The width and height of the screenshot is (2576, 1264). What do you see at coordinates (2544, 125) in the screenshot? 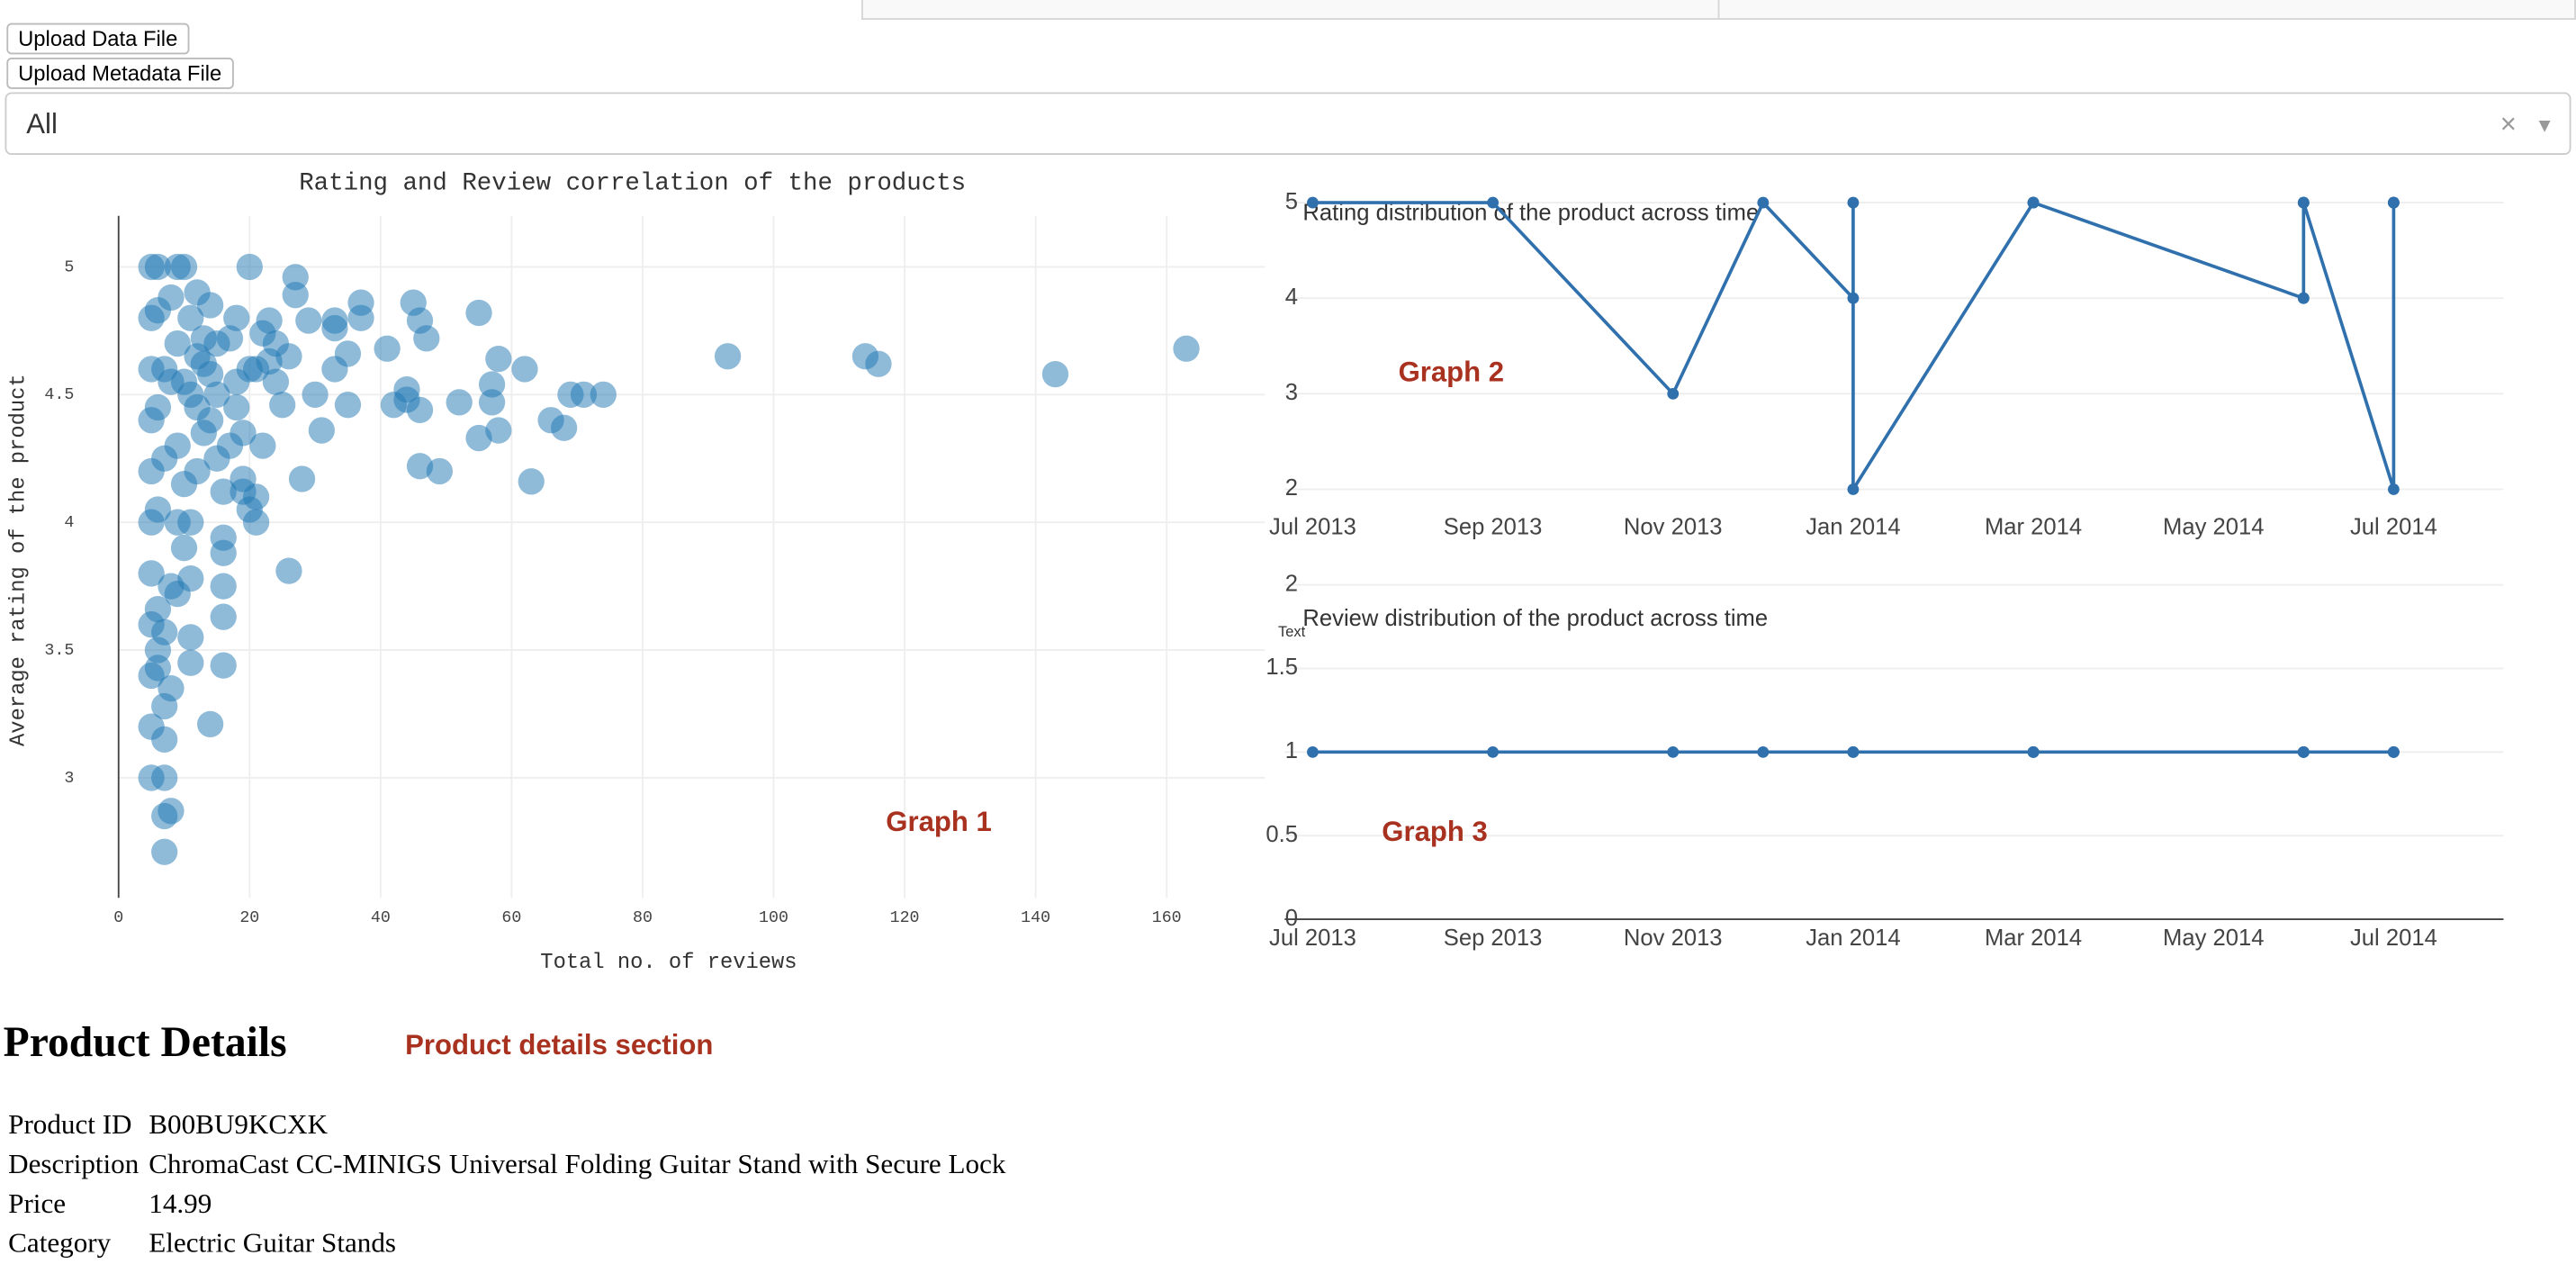
I see `arrow-icon: ▼` at bounding box center [2544, 125].